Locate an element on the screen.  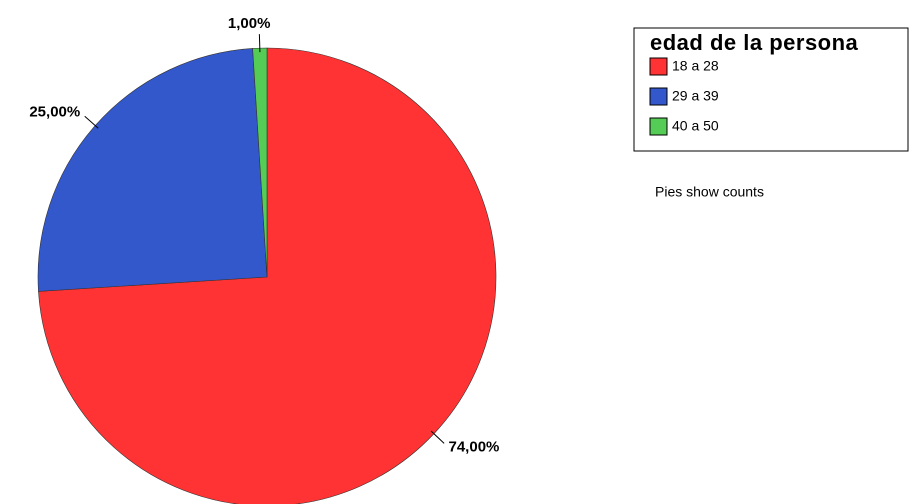
legend-label: 18 a 28 is located at coordinates (695, 66).